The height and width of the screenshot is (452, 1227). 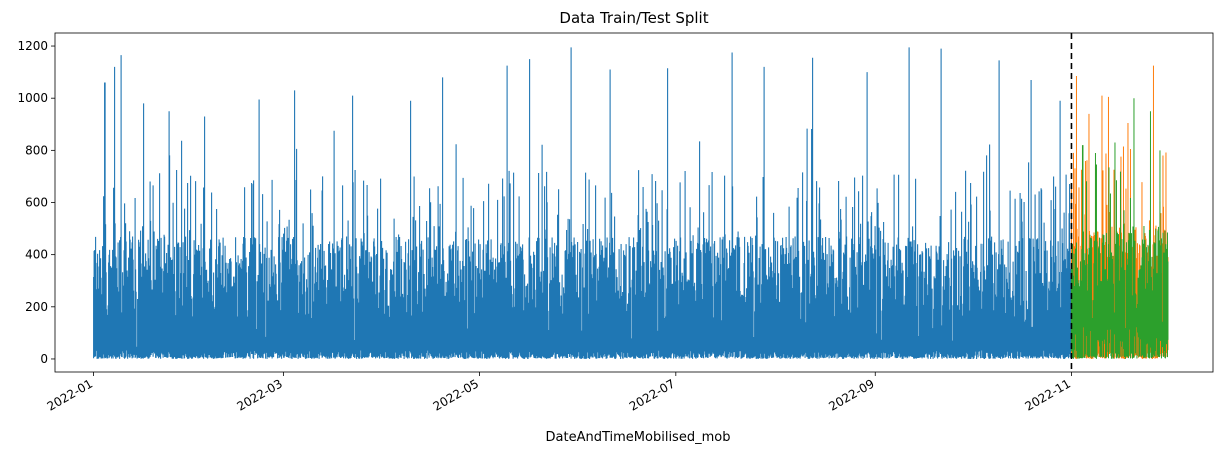 I want to click on x-tick-label: 2022-01, so click(x=70, y=394).